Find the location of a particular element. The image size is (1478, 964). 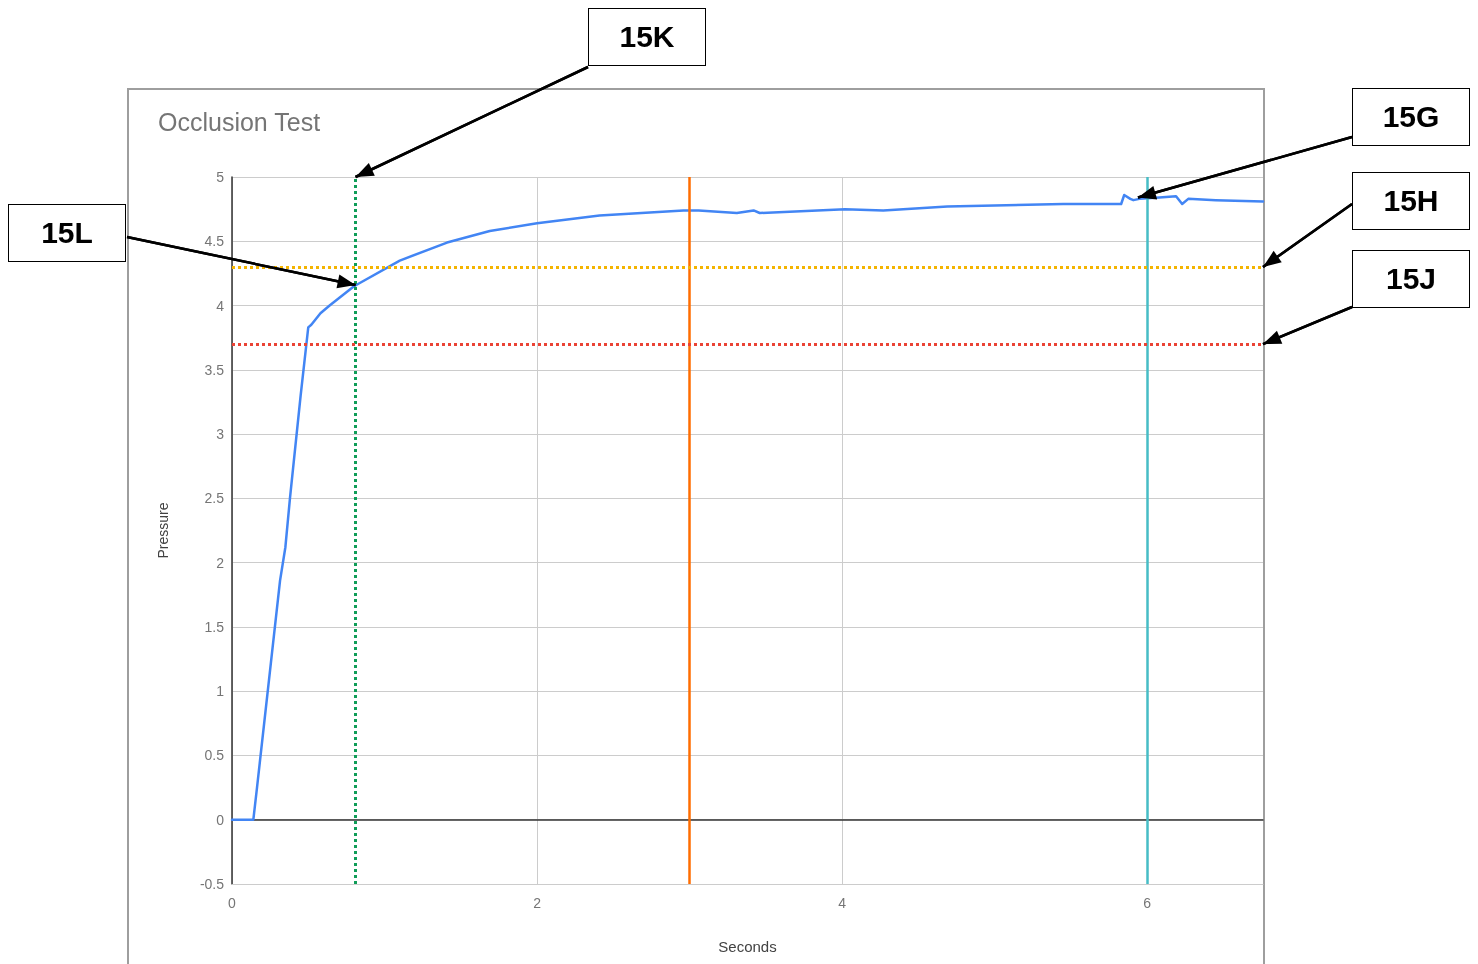

annotation: 15H is located at coordinates (1411, 201).